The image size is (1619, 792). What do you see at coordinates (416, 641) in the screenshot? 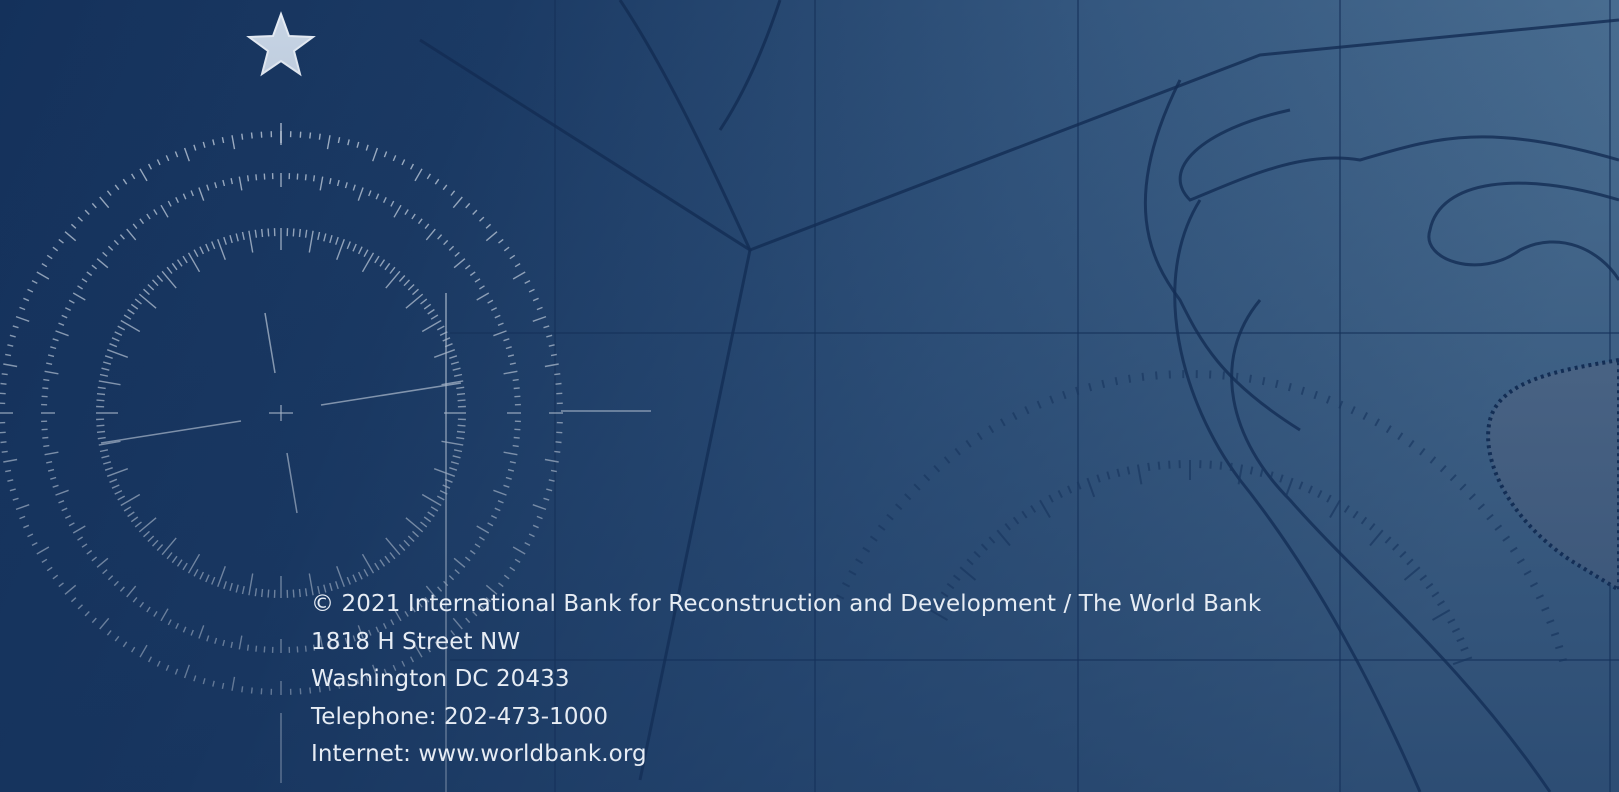
I see `imprint-line: 1818 H Street NW` at bounding box center [416, 641].